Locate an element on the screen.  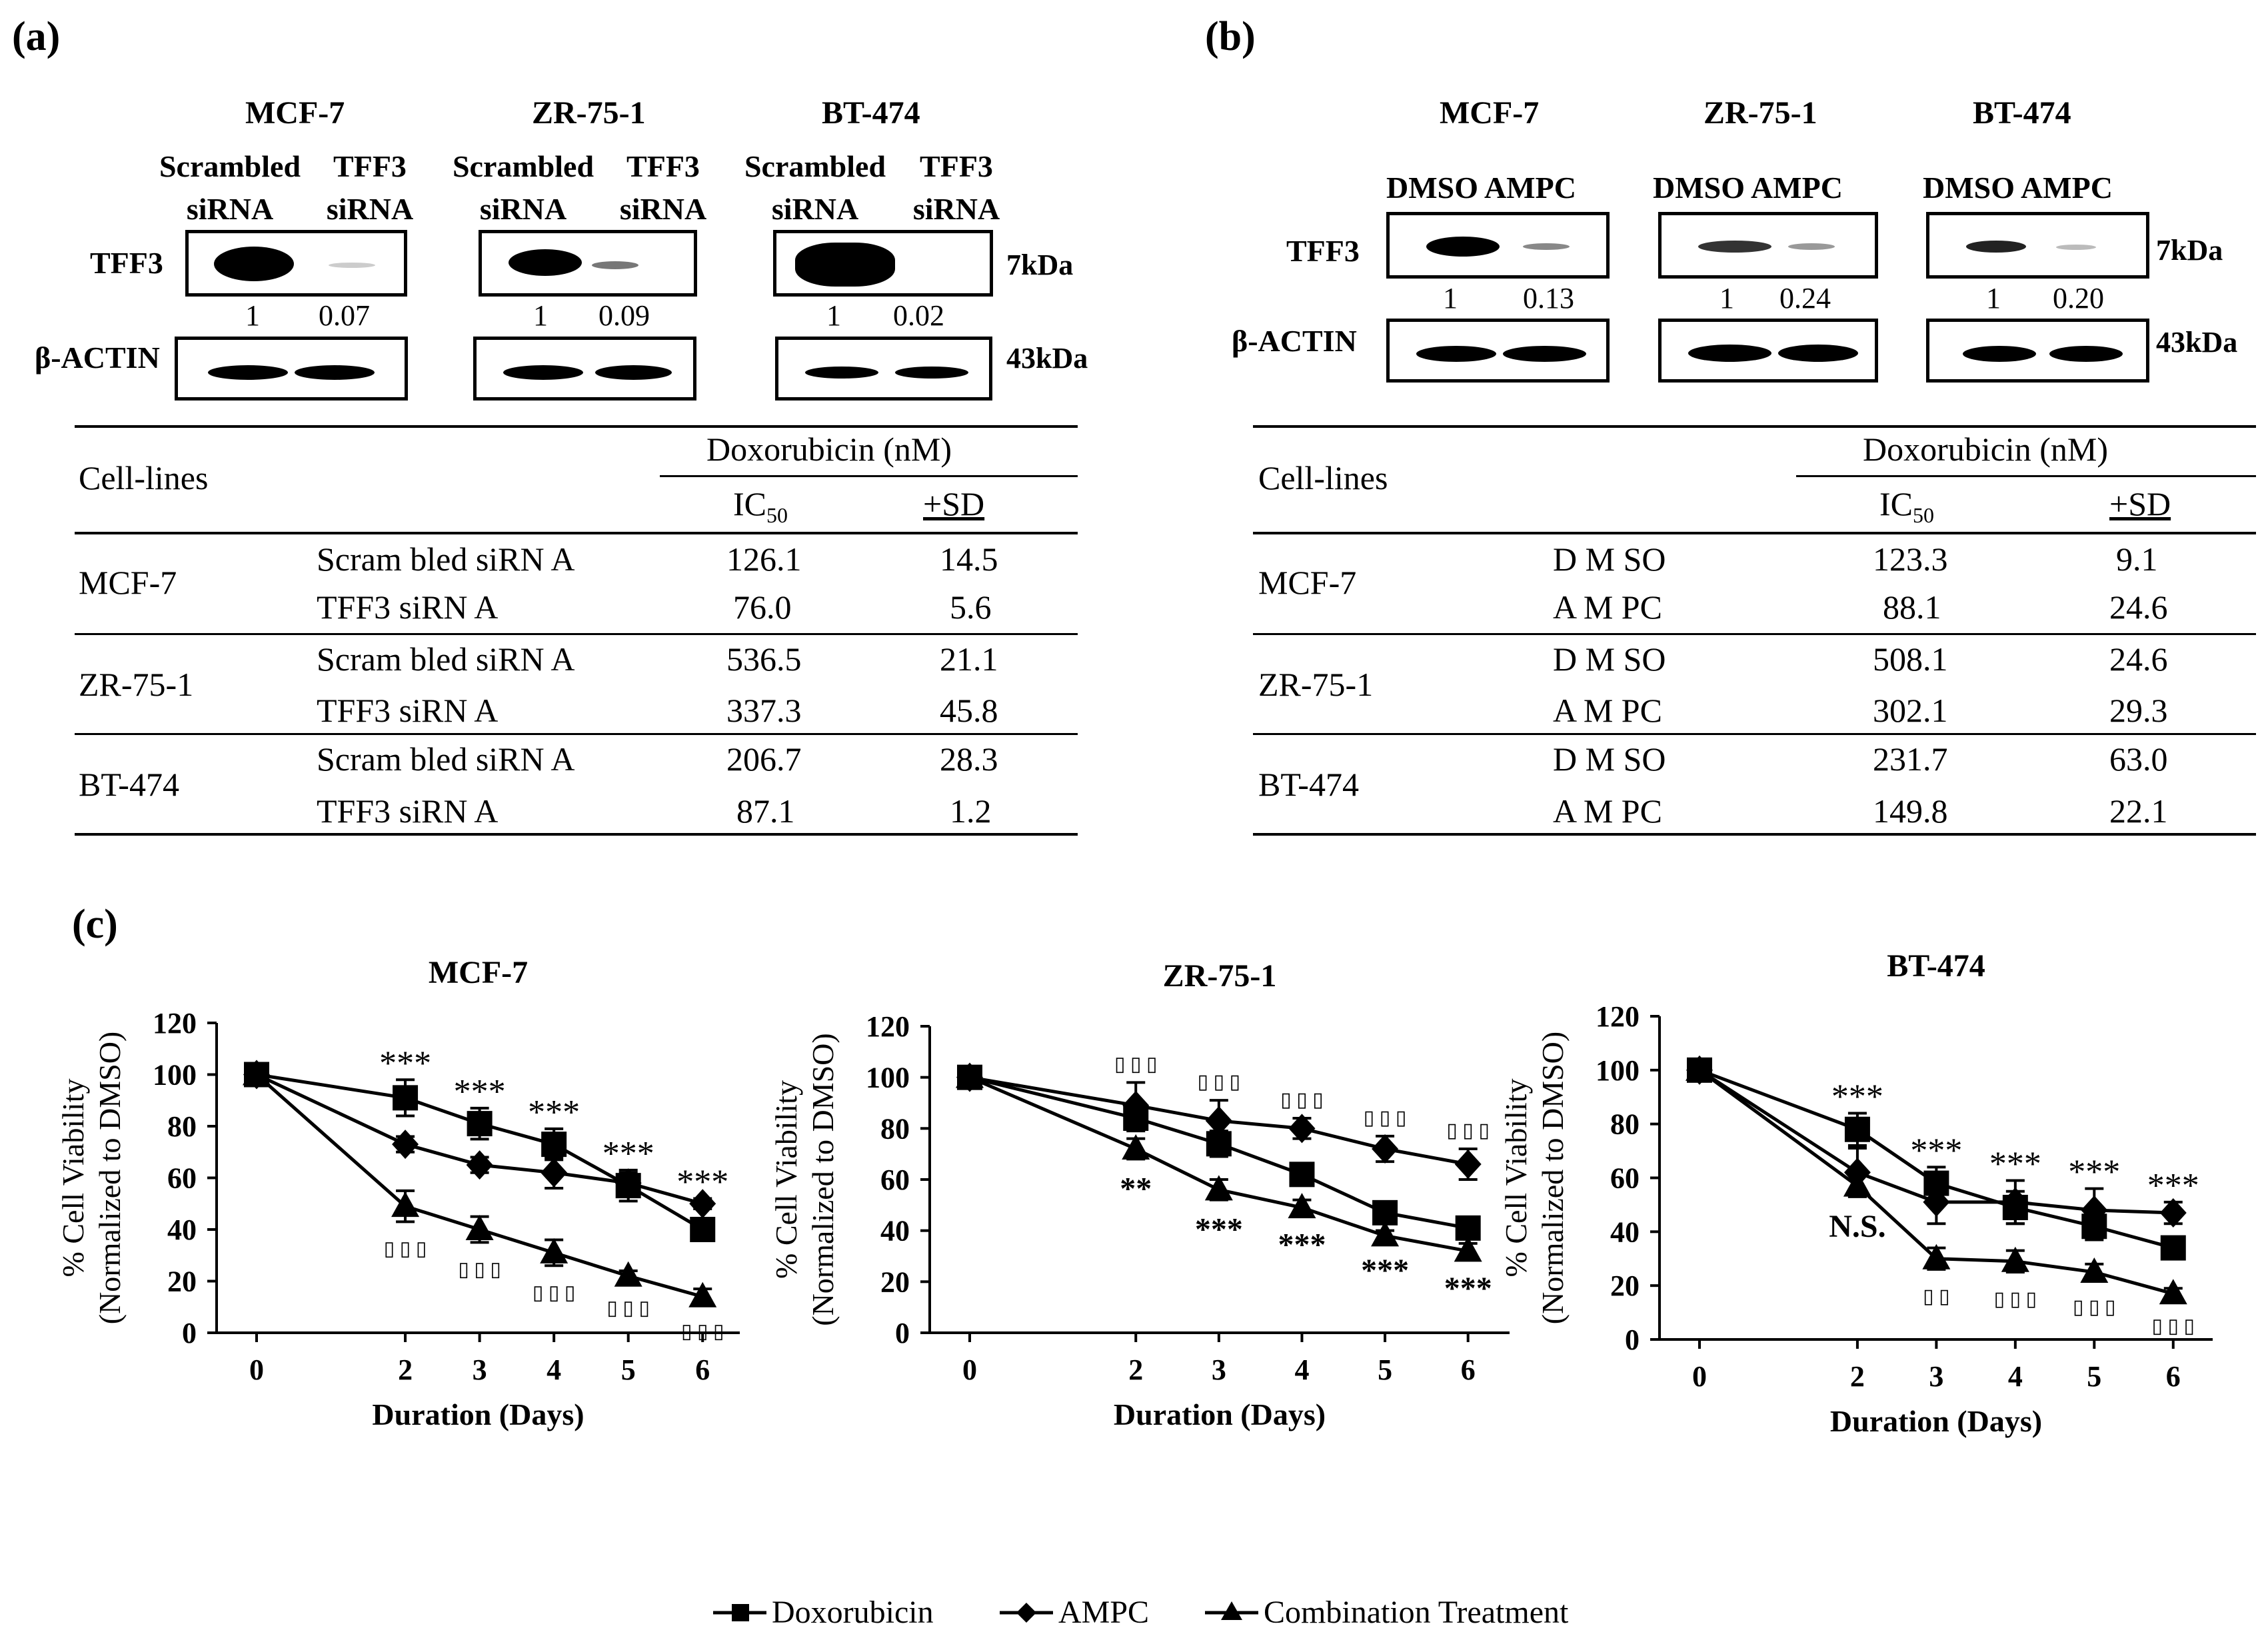
series-line-diamond is located at coordinates (1219, 1121).